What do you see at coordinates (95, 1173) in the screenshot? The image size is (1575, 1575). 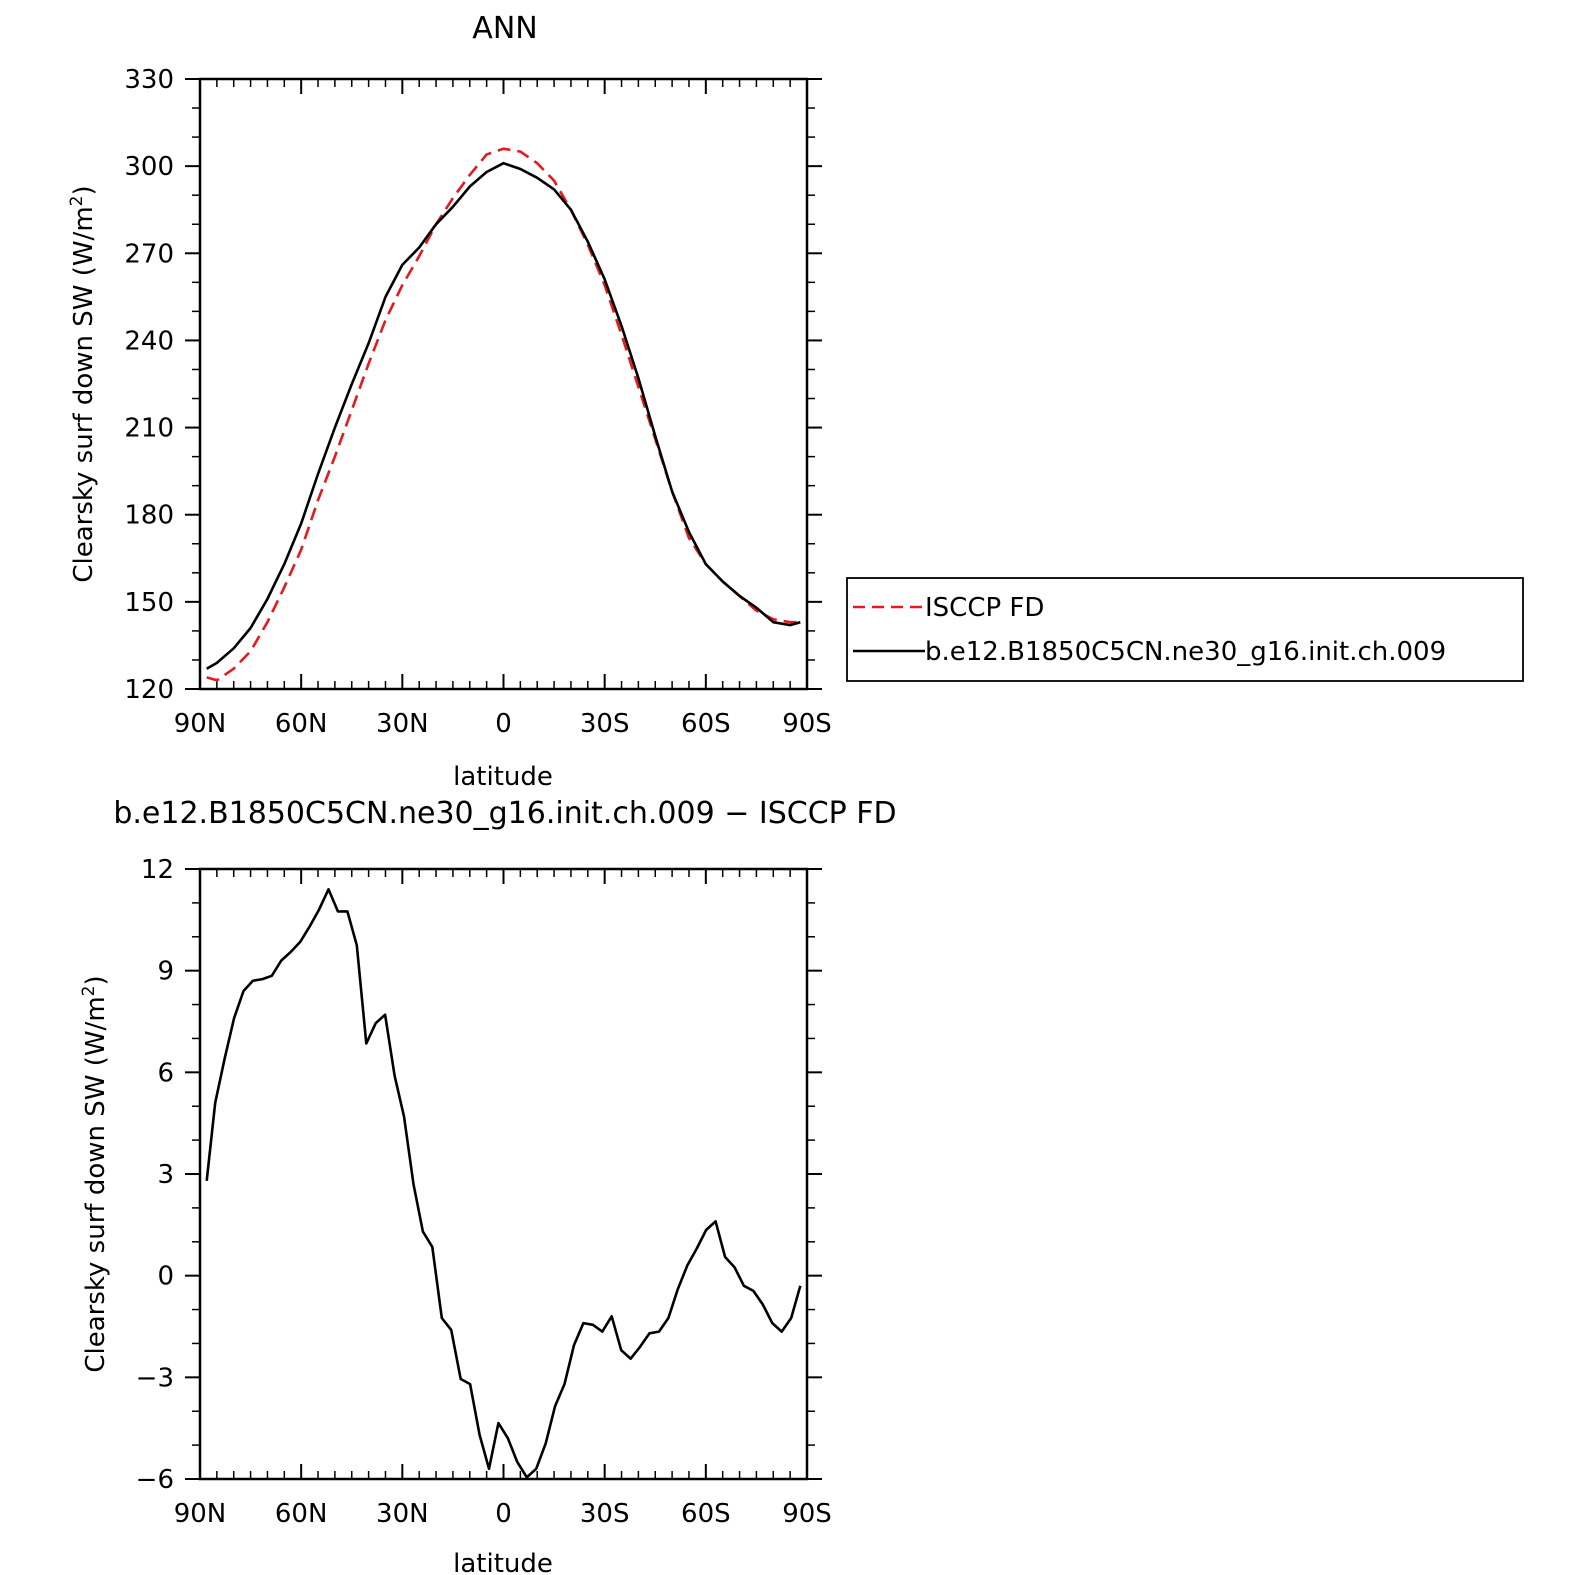 I see `bottom-y-axis-label: Clearsky surf down SW (W/m2)` at bounding box center [95, 1173].